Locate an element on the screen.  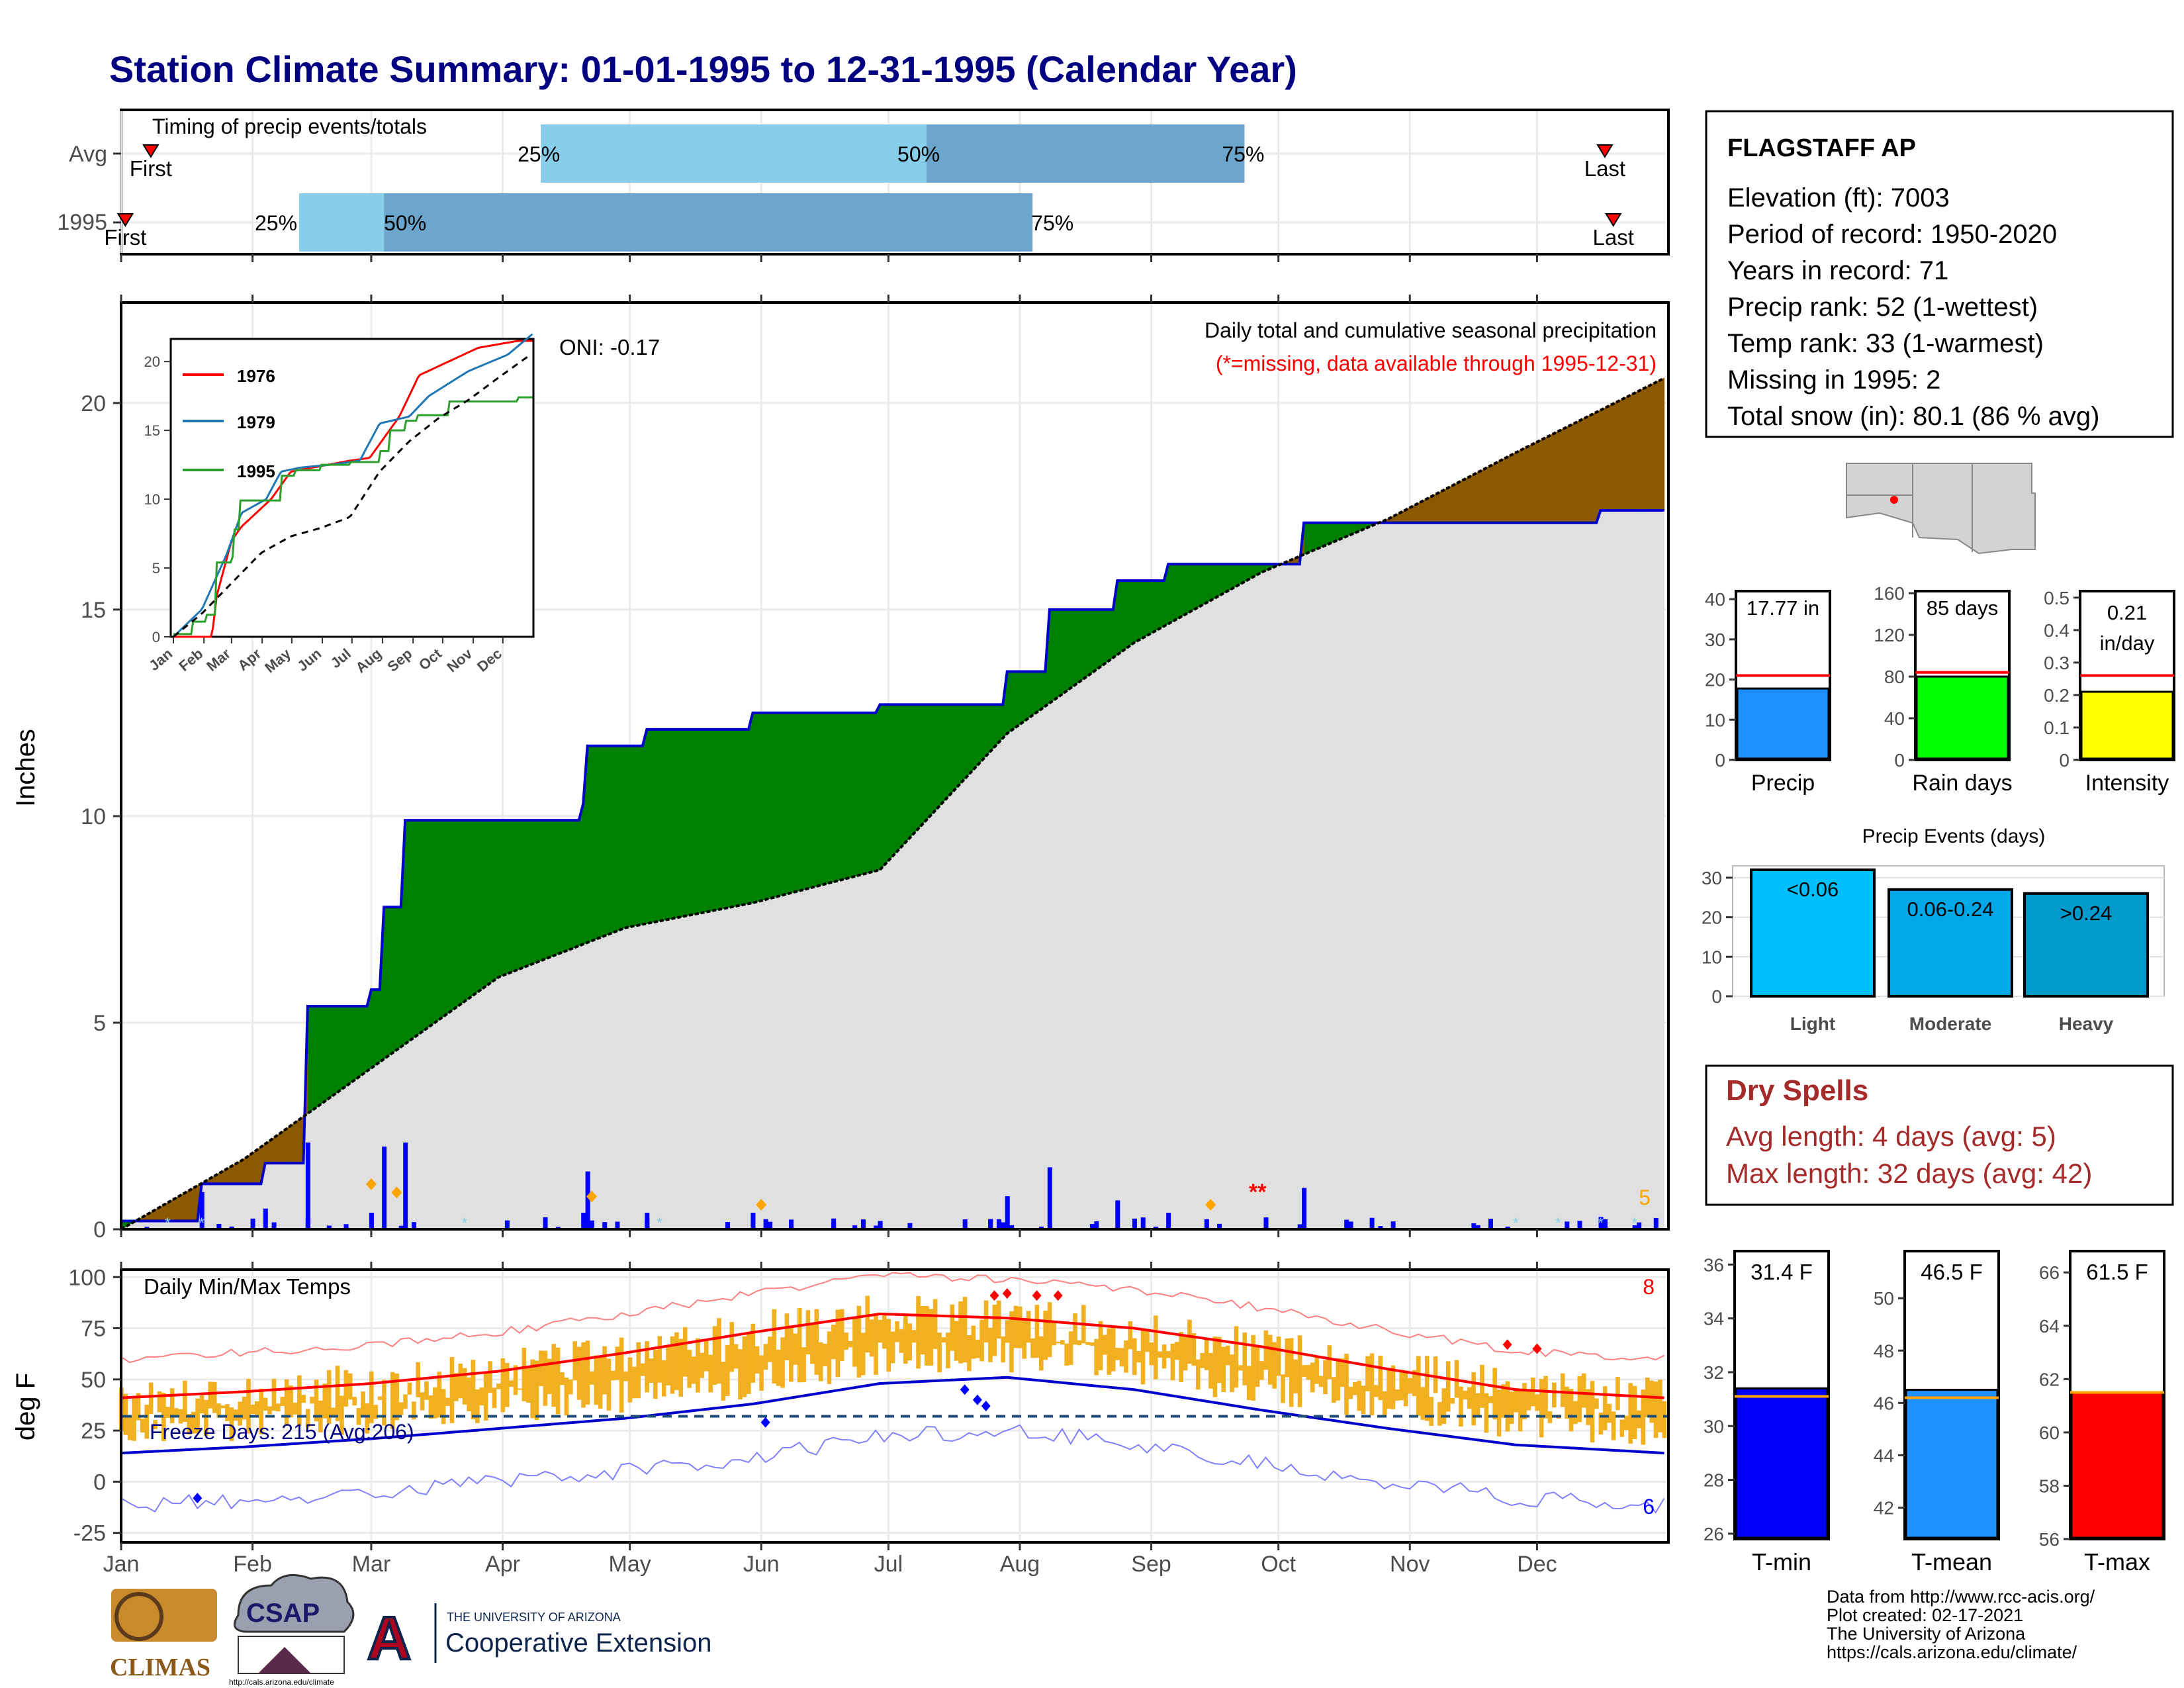
summary-bar-label: Intensity is located at coordinates (2127, 783).